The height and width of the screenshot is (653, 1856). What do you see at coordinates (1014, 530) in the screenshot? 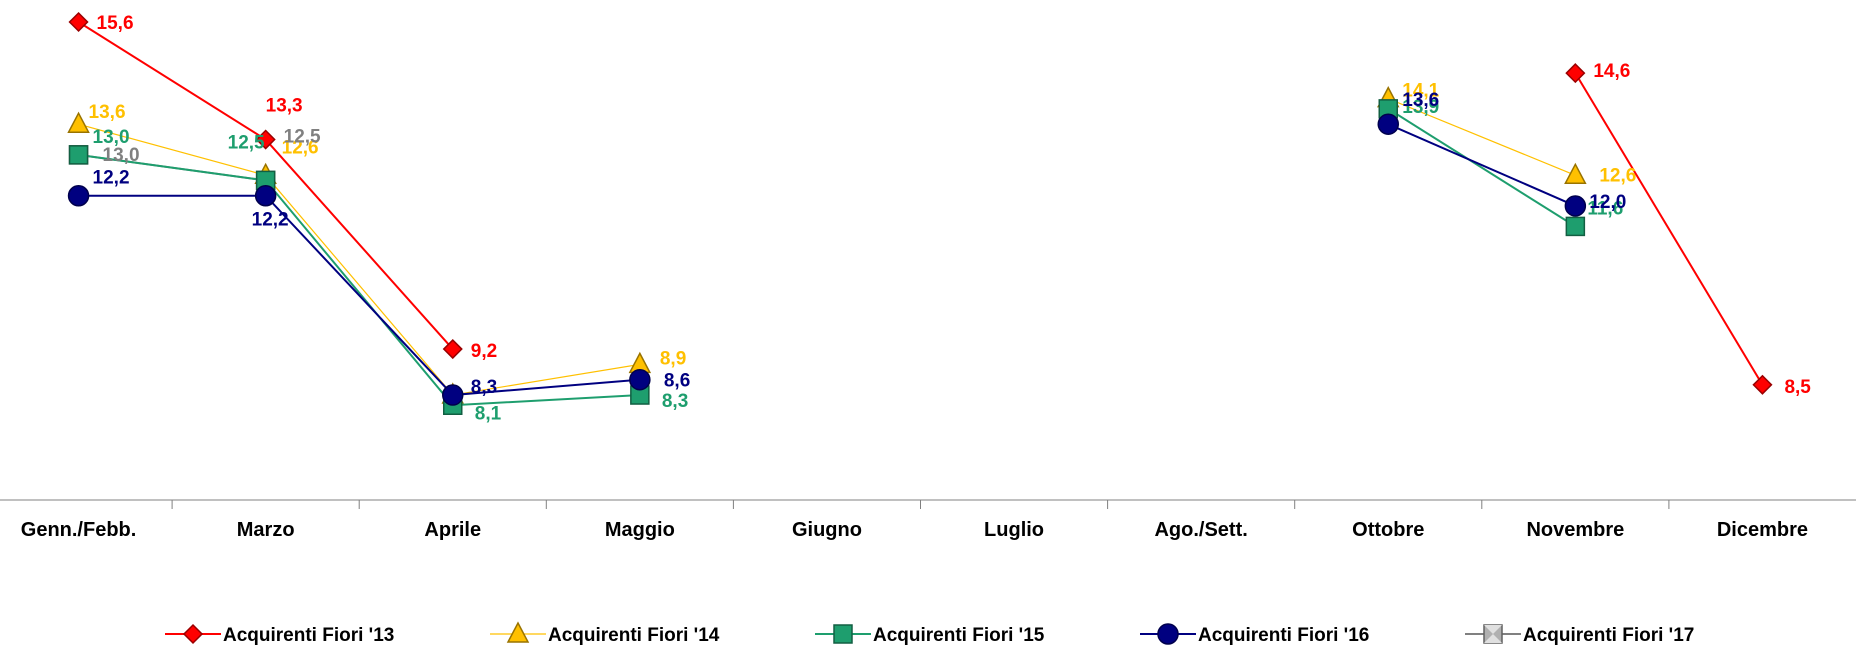
I see `x-tick-label-luglio: Luglio` at bounding box center [1014, 530].